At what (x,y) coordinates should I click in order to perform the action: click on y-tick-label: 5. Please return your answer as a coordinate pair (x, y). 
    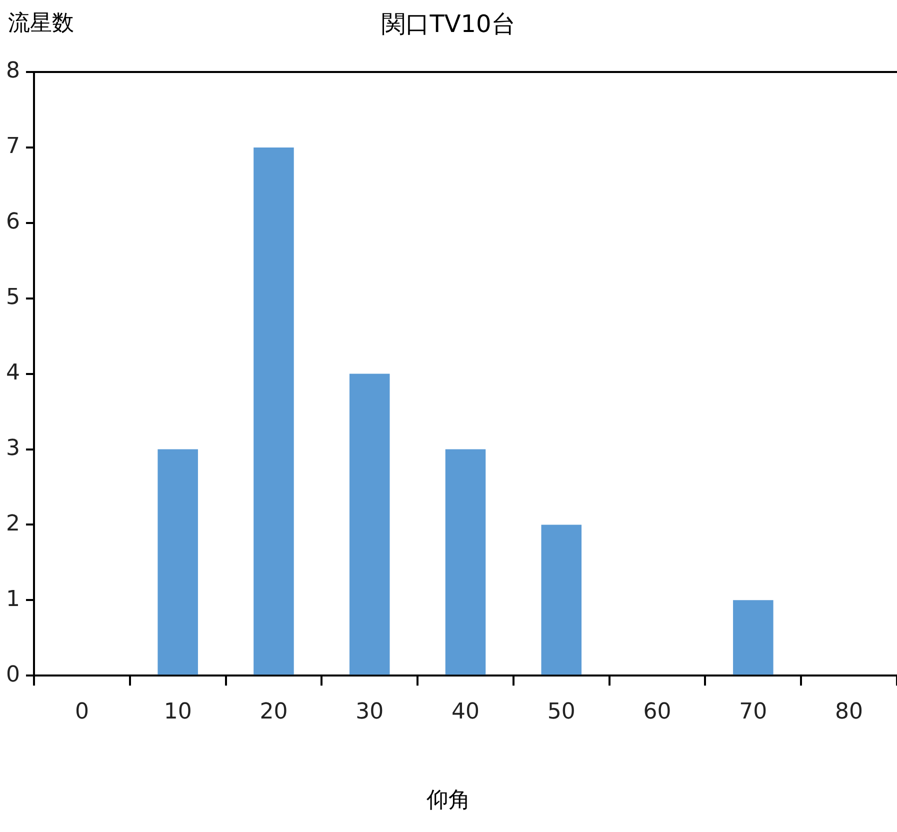
    Looking at the image, I should click on (13, 297).